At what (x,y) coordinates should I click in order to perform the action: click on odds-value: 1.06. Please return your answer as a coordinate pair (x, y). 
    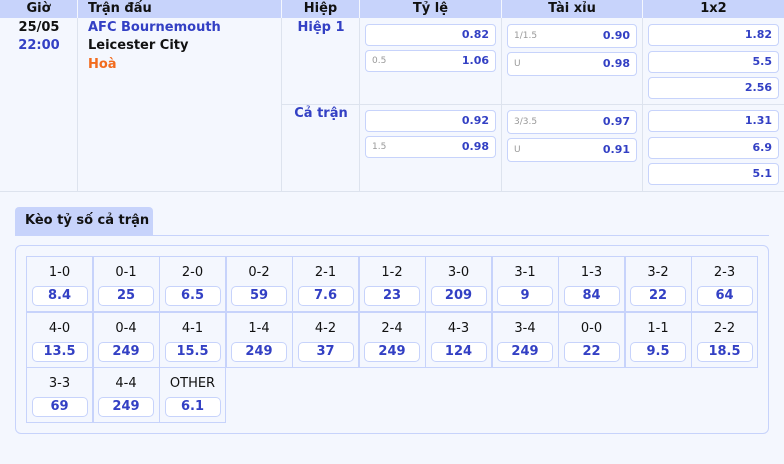
    Looking at the image, I should click on (475, 60).